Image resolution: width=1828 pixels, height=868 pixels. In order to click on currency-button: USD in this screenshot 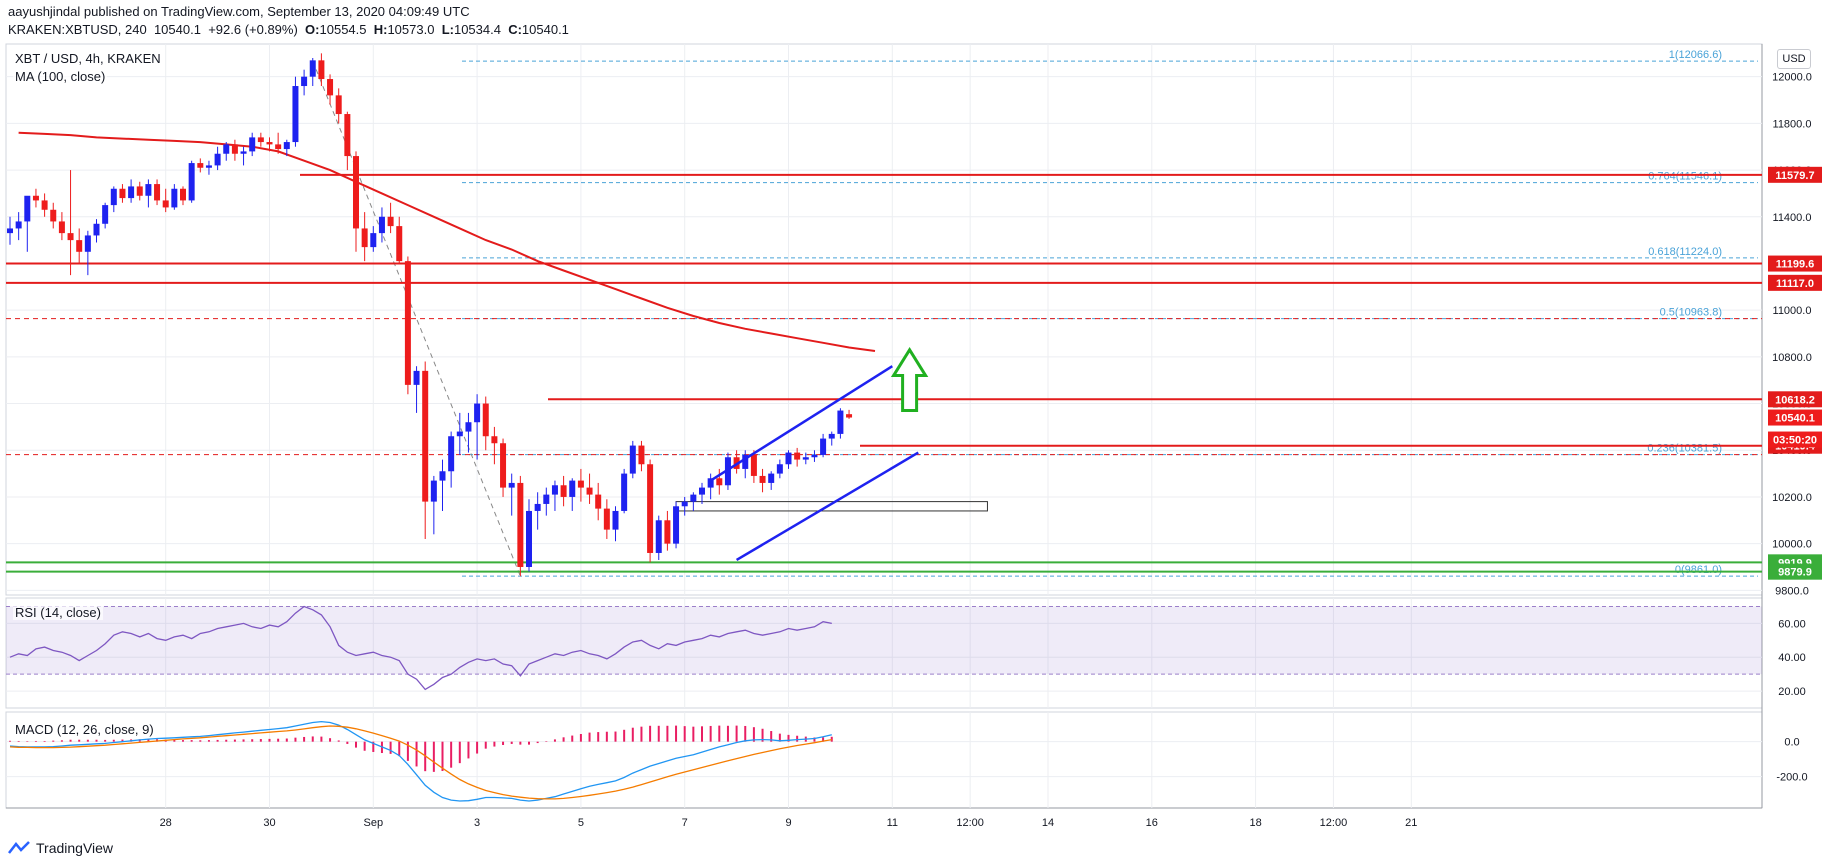, I will do `click(1794, 59)`.